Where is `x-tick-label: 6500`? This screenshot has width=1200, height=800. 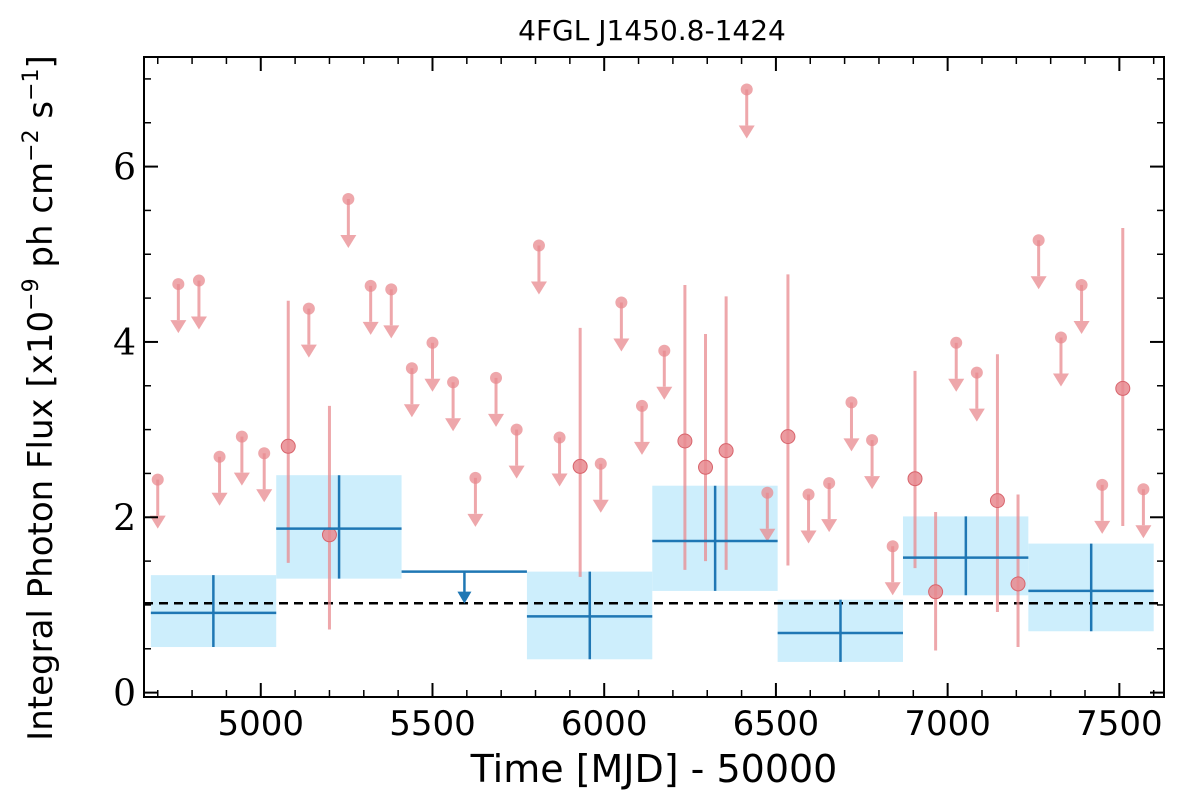
x-tick-label: 6500 is located at coordinates (776, 724).